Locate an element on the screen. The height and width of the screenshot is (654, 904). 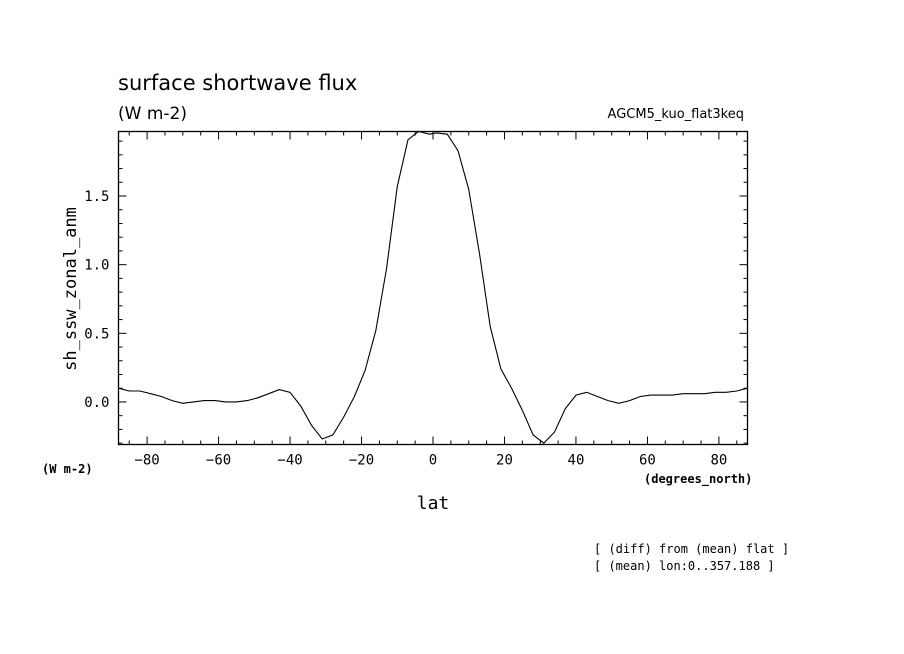
y-tick-label: 1.5 is located at coordinates (96, 197).